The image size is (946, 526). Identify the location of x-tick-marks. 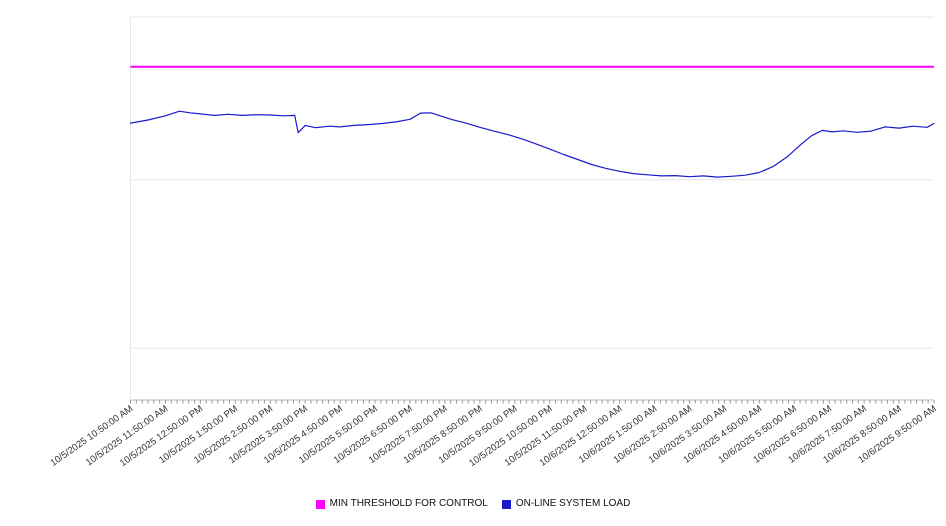
(532, 402).